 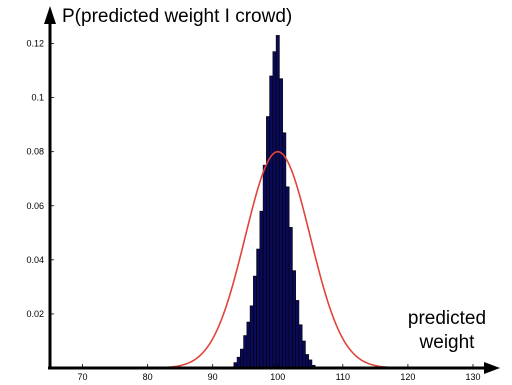 I want to click on x-ticks: 70 80 90 100 110 120 130, so click(x=279, y=373).